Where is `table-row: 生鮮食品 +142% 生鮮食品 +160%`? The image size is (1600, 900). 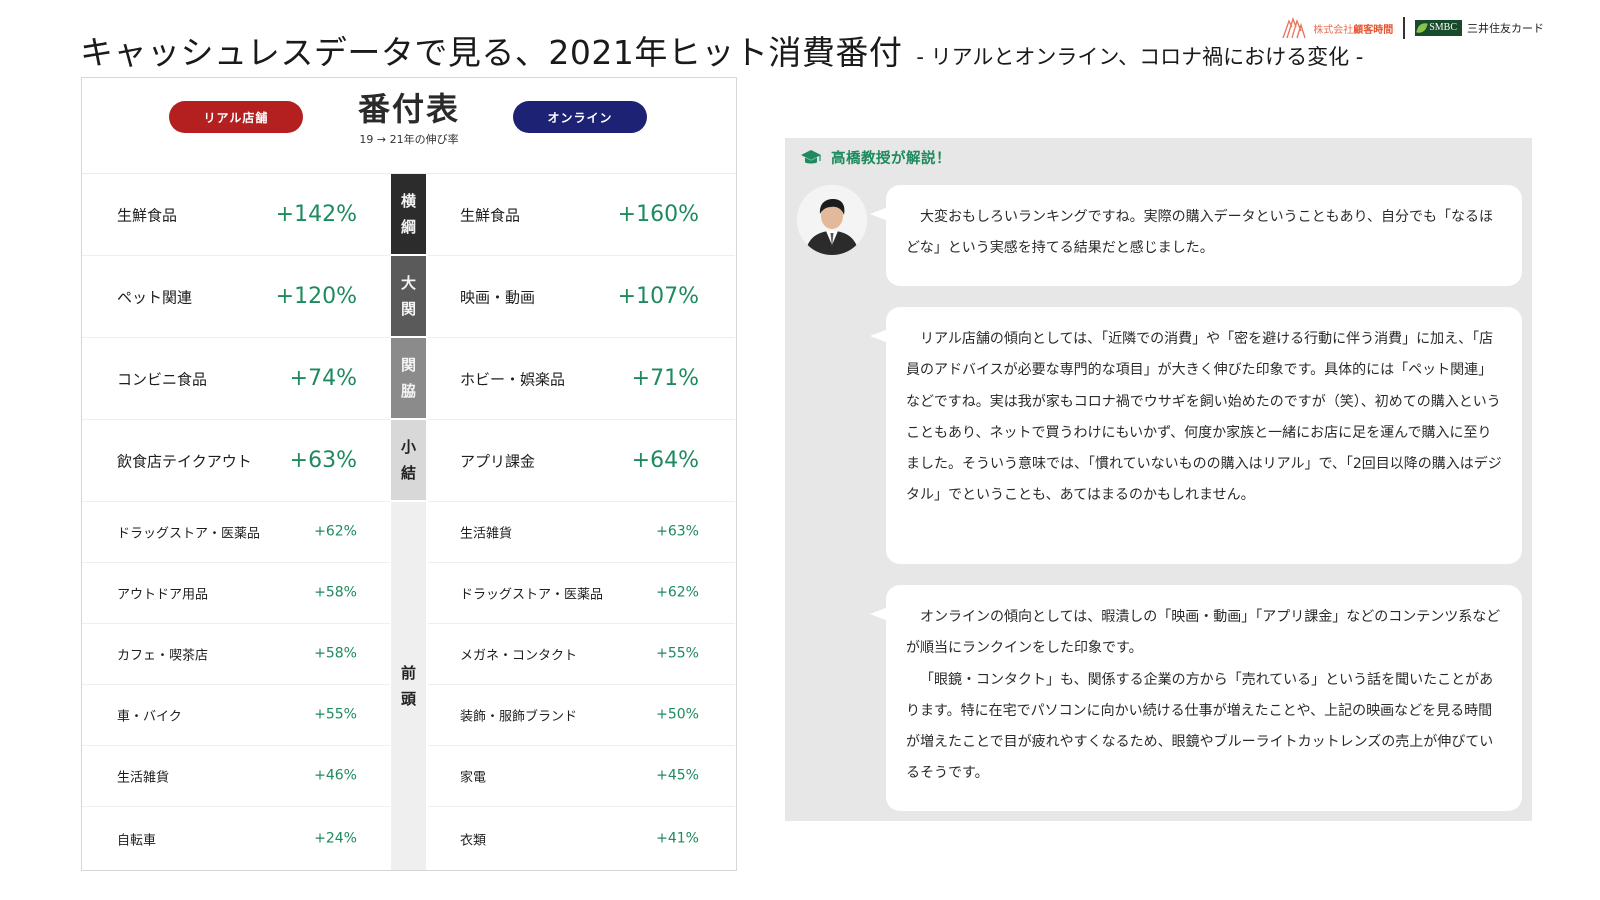
table-row: 生鮮食品 +142% 生鮮食品 +160% is located at coordinates (408, 215).